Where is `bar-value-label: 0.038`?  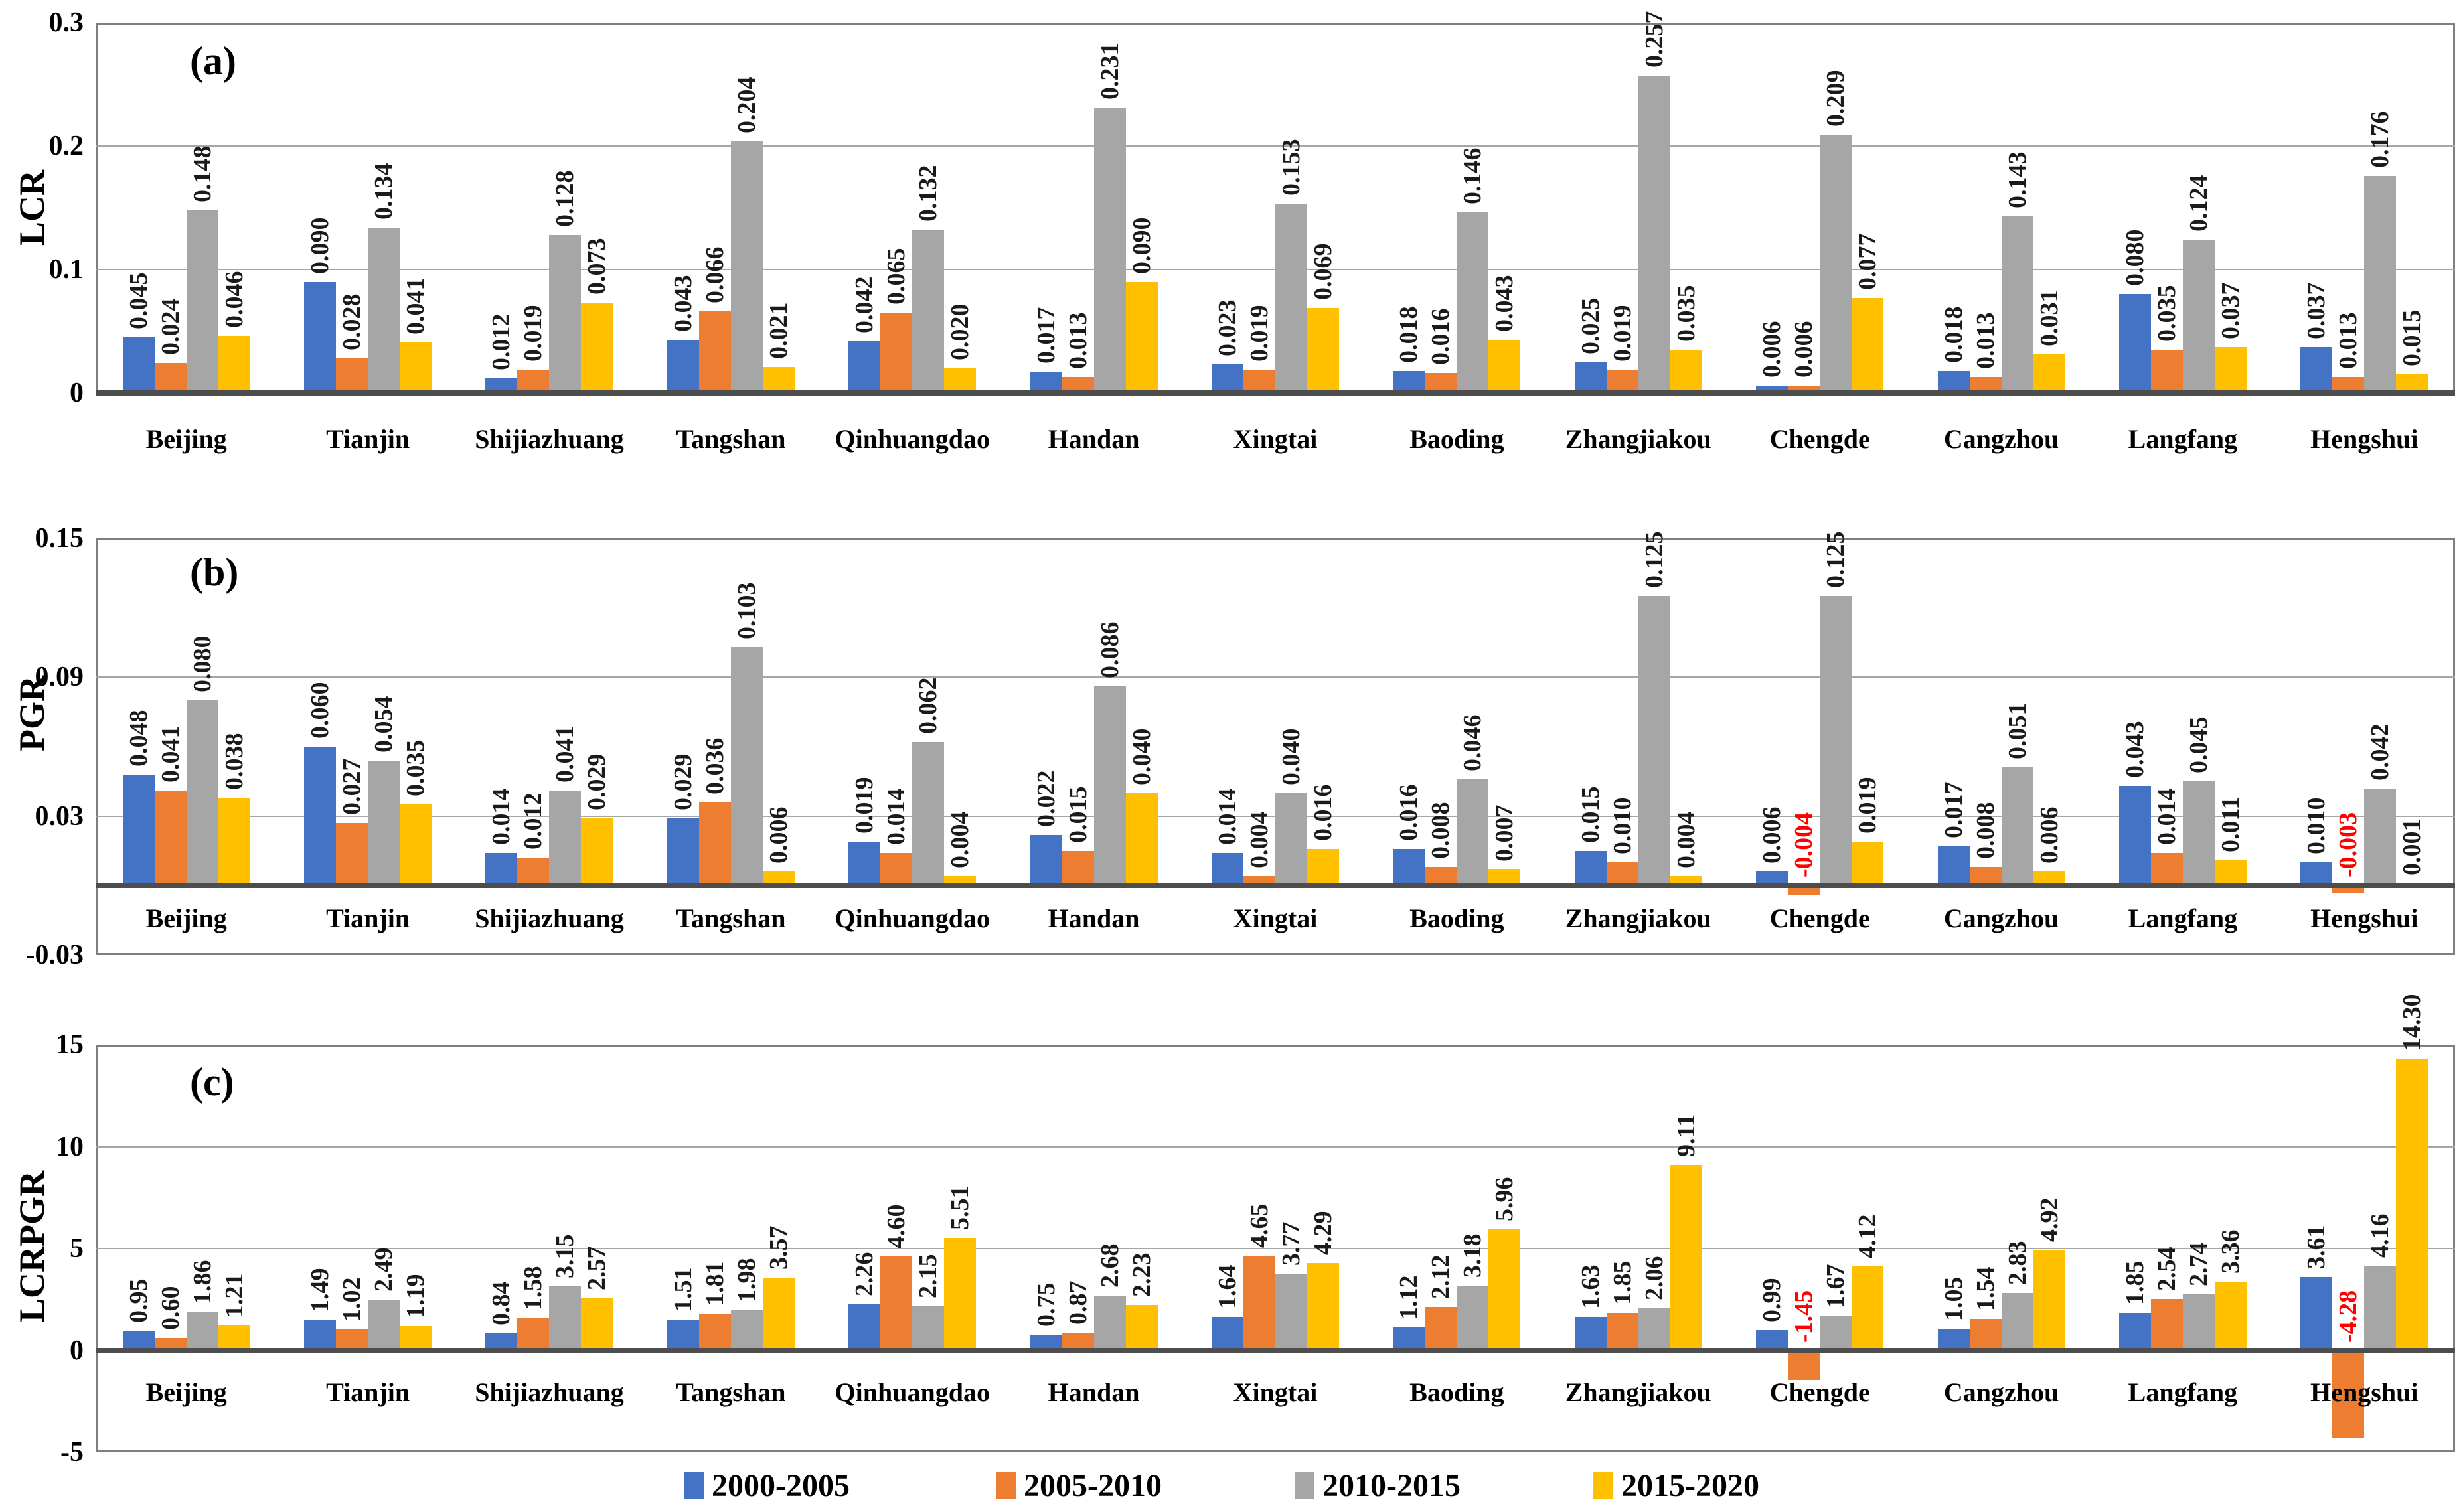
bar-value-label: 0.038 is located at coordinates (234, 761).